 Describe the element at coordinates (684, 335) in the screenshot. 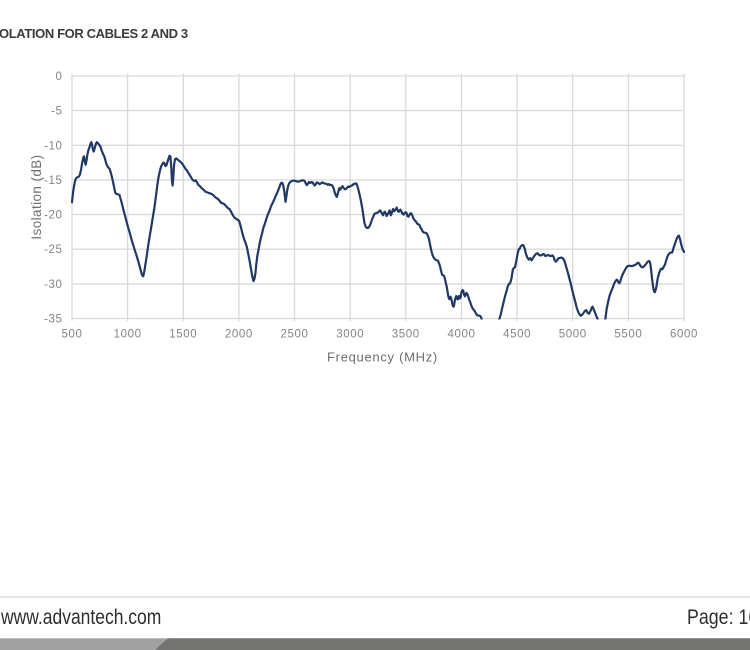

I see `svg-text: 6000` at that location.